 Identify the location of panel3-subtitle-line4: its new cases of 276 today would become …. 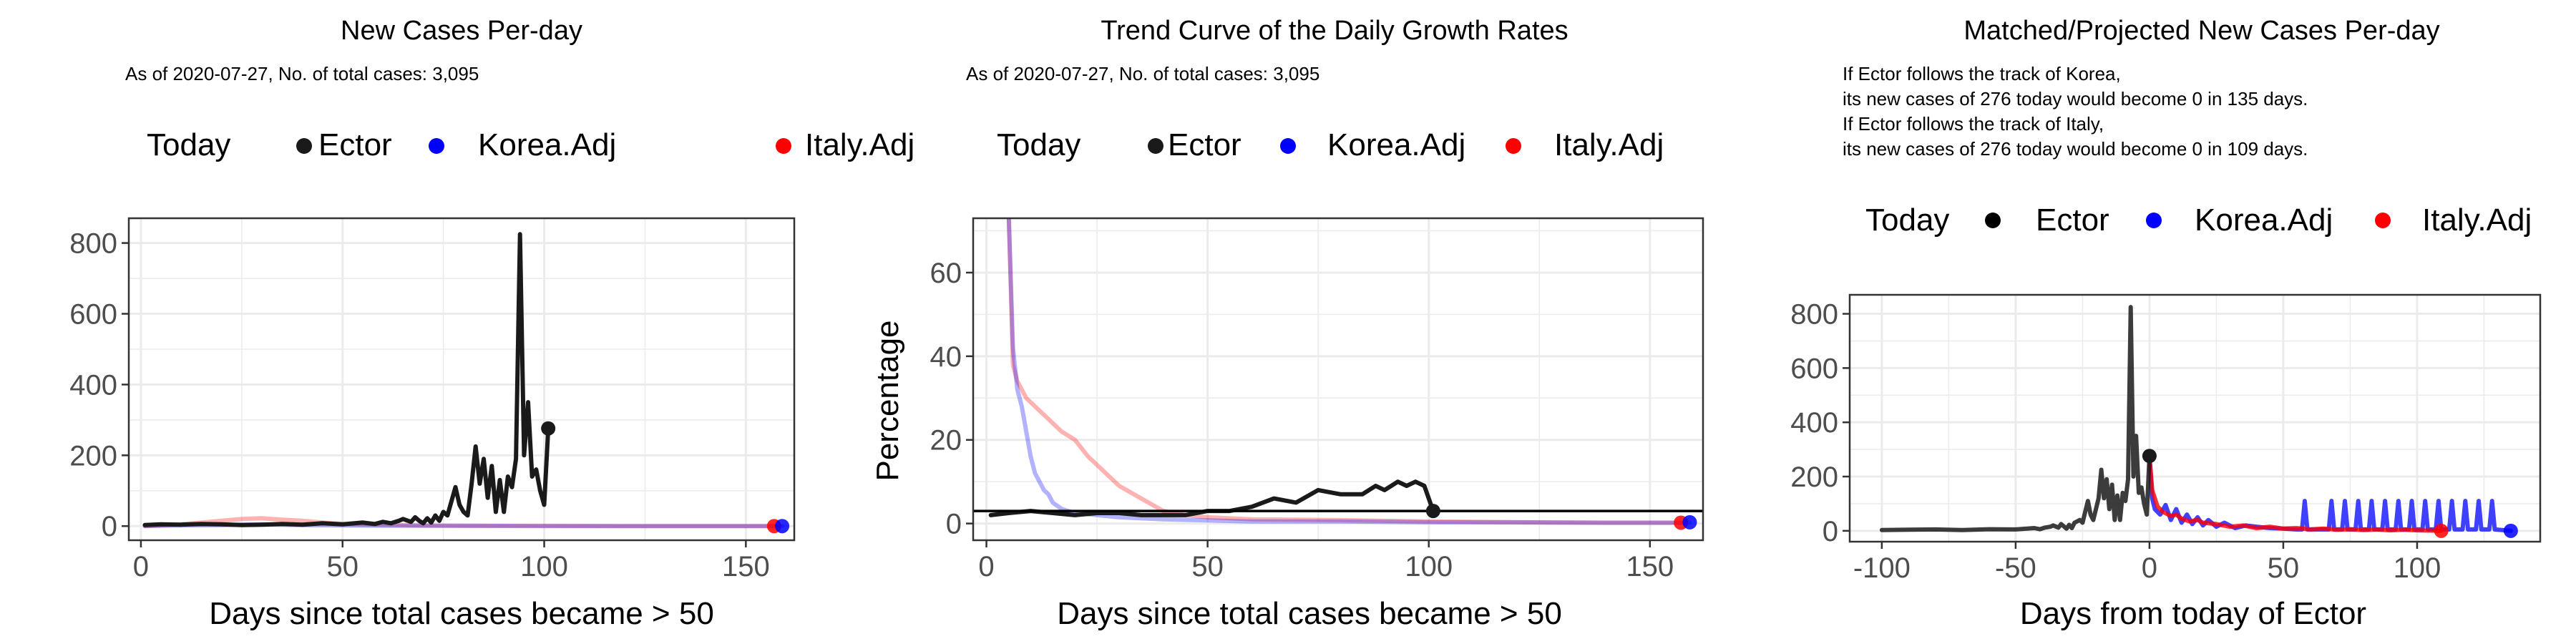
(2075, 149).